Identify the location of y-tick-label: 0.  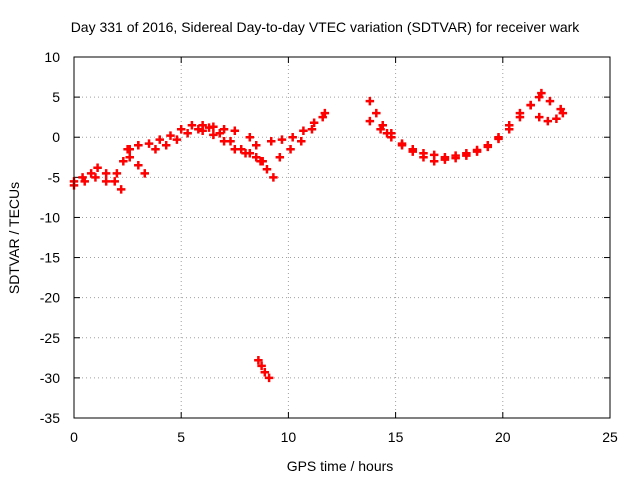
(56, 137).